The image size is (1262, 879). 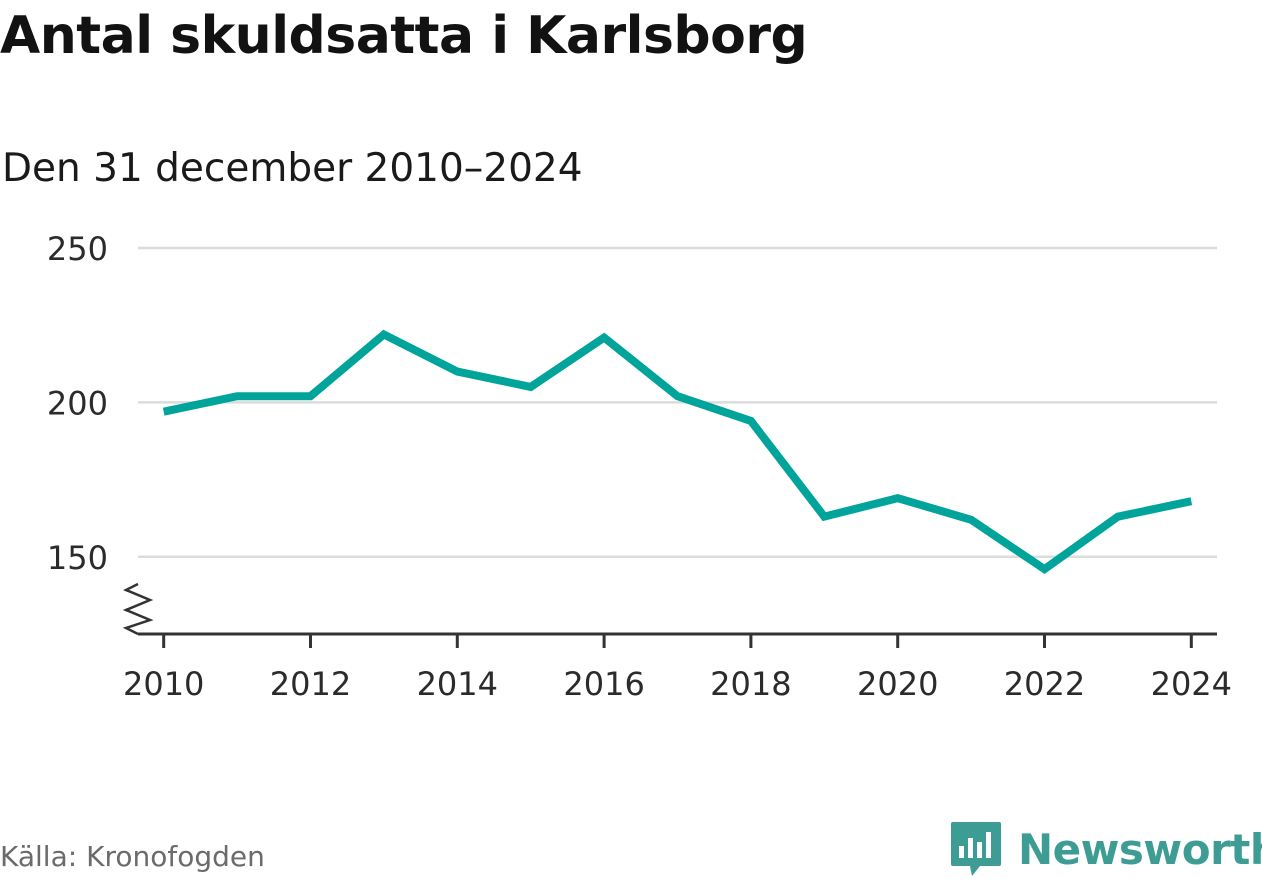 What do you see at coordinates (603, 684) in the screenshot?
I see `x-tick-label-2016: 2016` at bounding box center [603, 684].